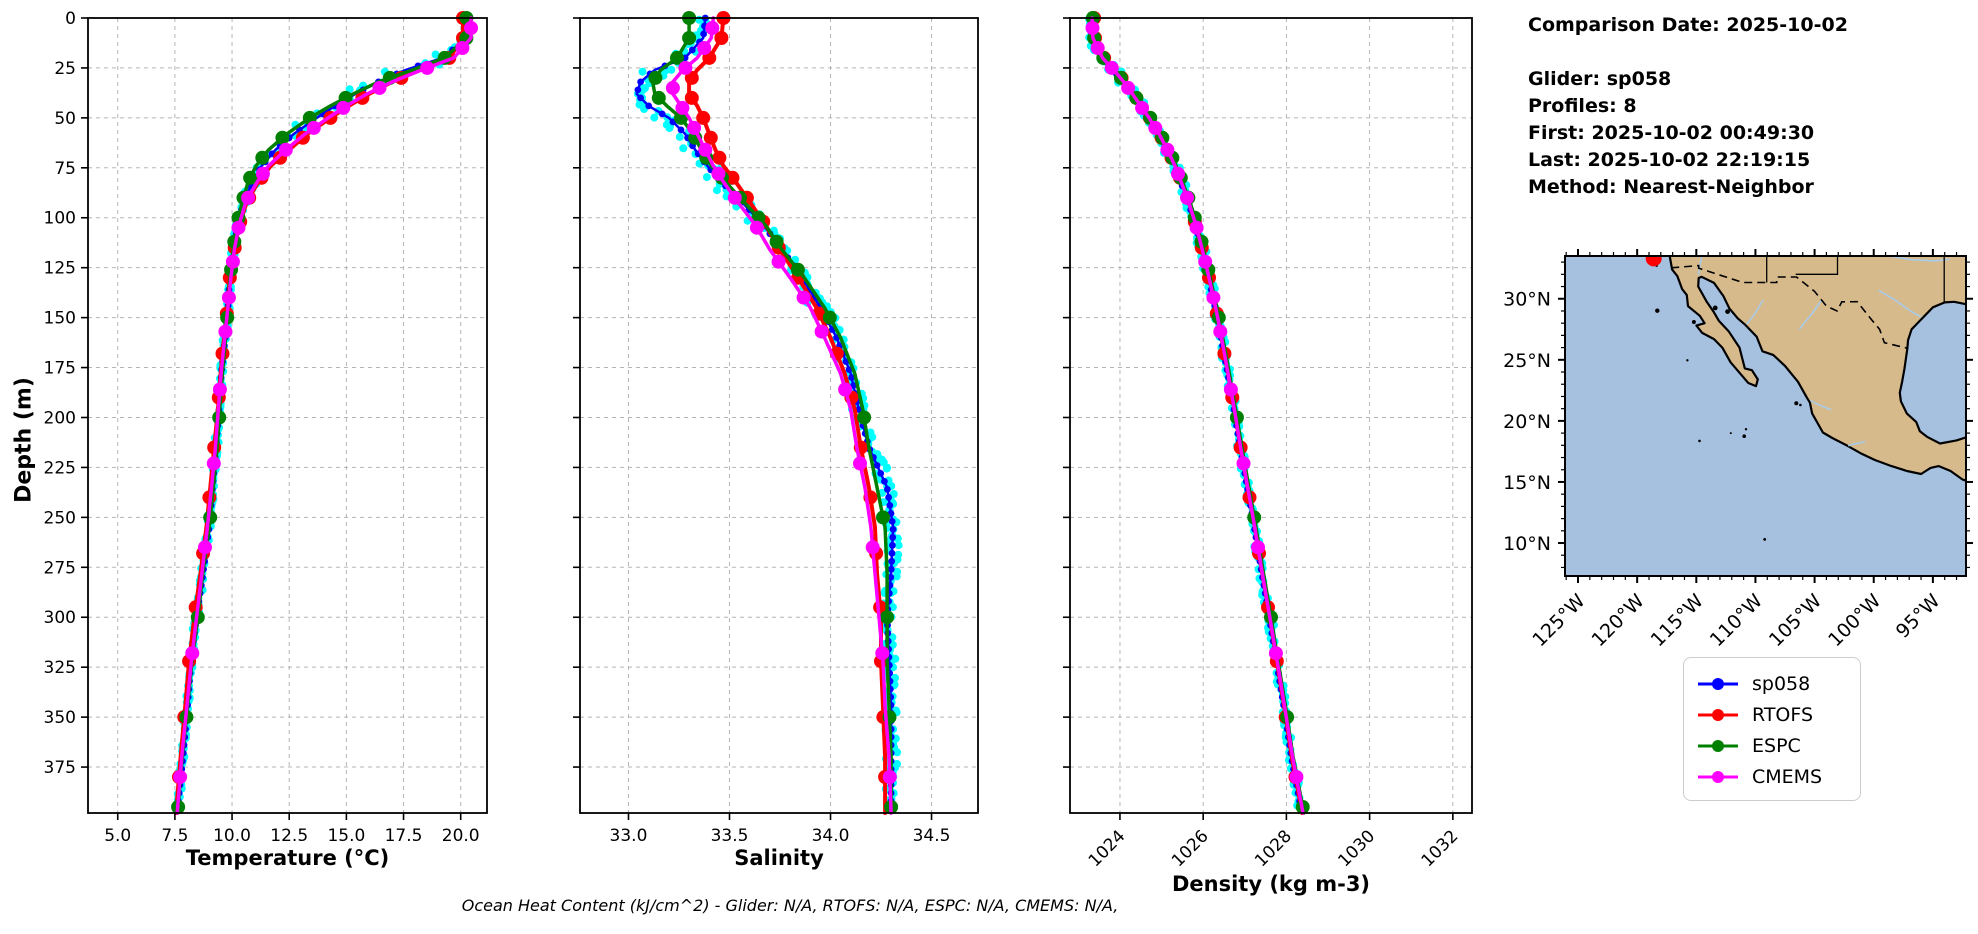 The image size is (1978, 934). What do you see at coordinates (289, 836) in the screenshot?
I see `x-tick-label: 12.5` at bounding box center [289, 836].